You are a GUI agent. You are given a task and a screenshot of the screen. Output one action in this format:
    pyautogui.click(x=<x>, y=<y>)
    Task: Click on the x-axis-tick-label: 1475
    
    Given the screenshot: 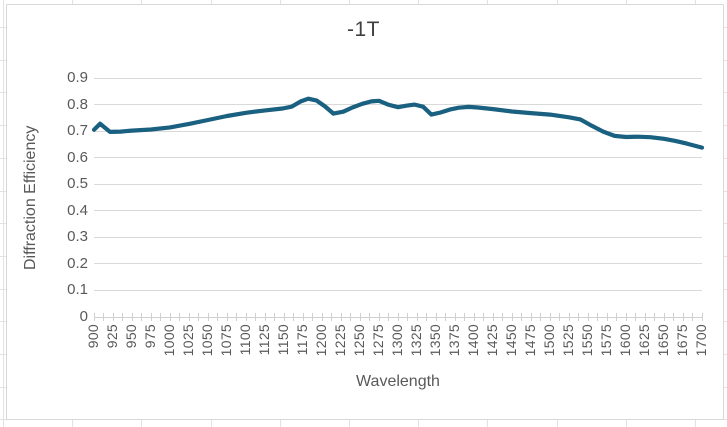 What is the action you would take?
    pyautogui.click(x=530, y=340)
    